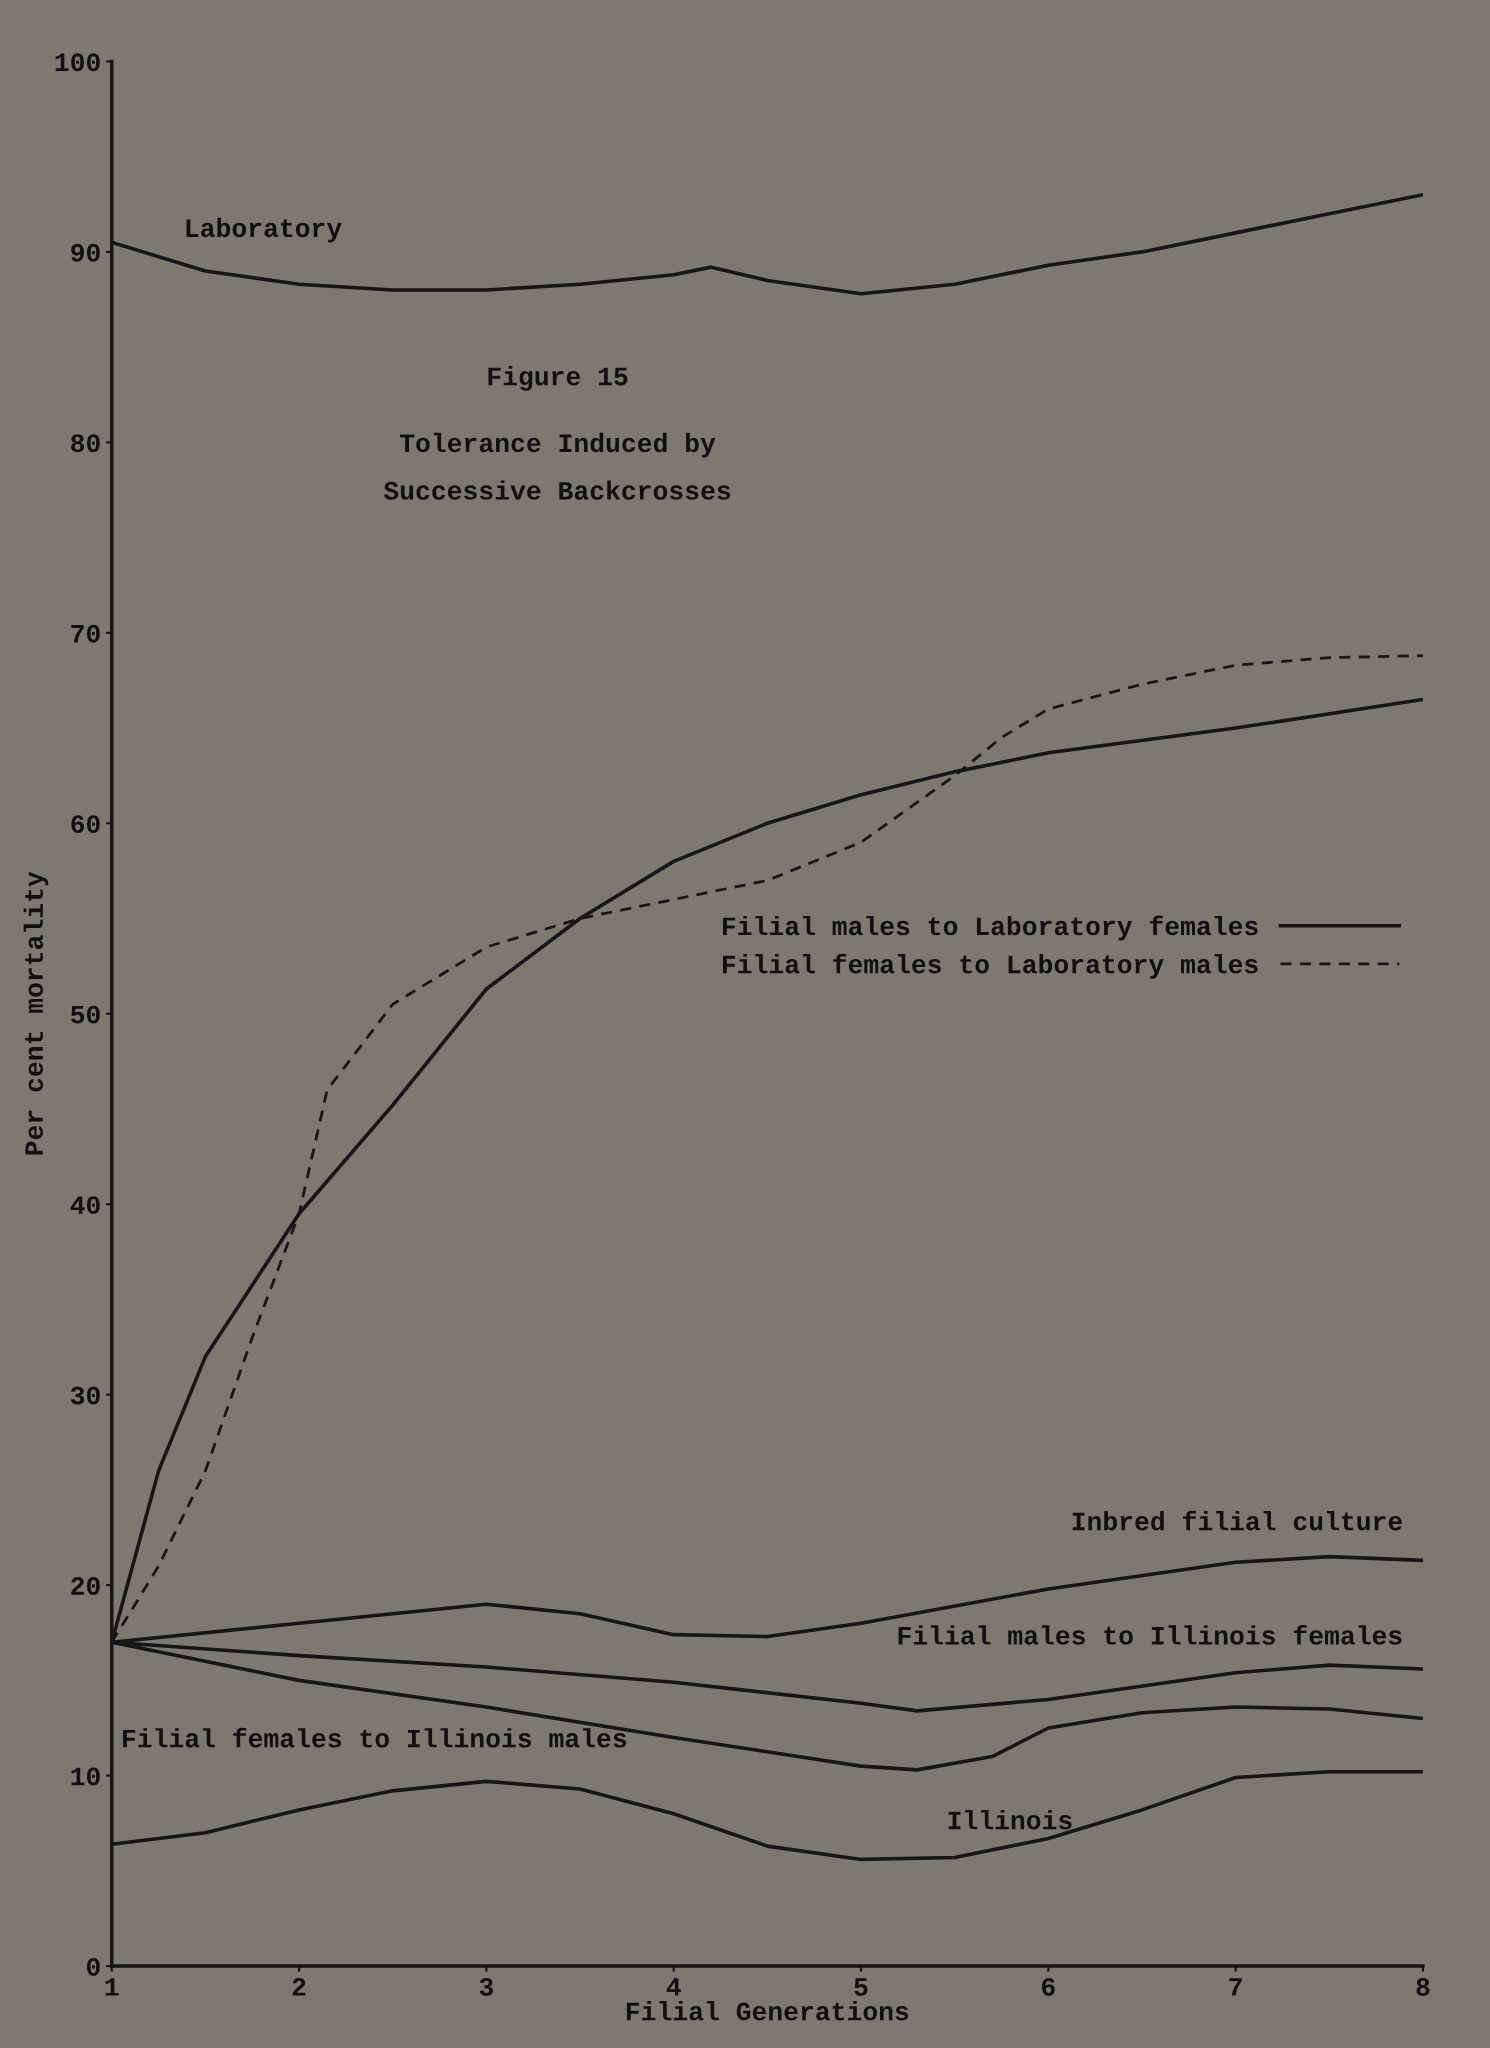 This screenshot has width=1490, height=2048. I want to click on y-tick-label: 60, so click(85, 824).